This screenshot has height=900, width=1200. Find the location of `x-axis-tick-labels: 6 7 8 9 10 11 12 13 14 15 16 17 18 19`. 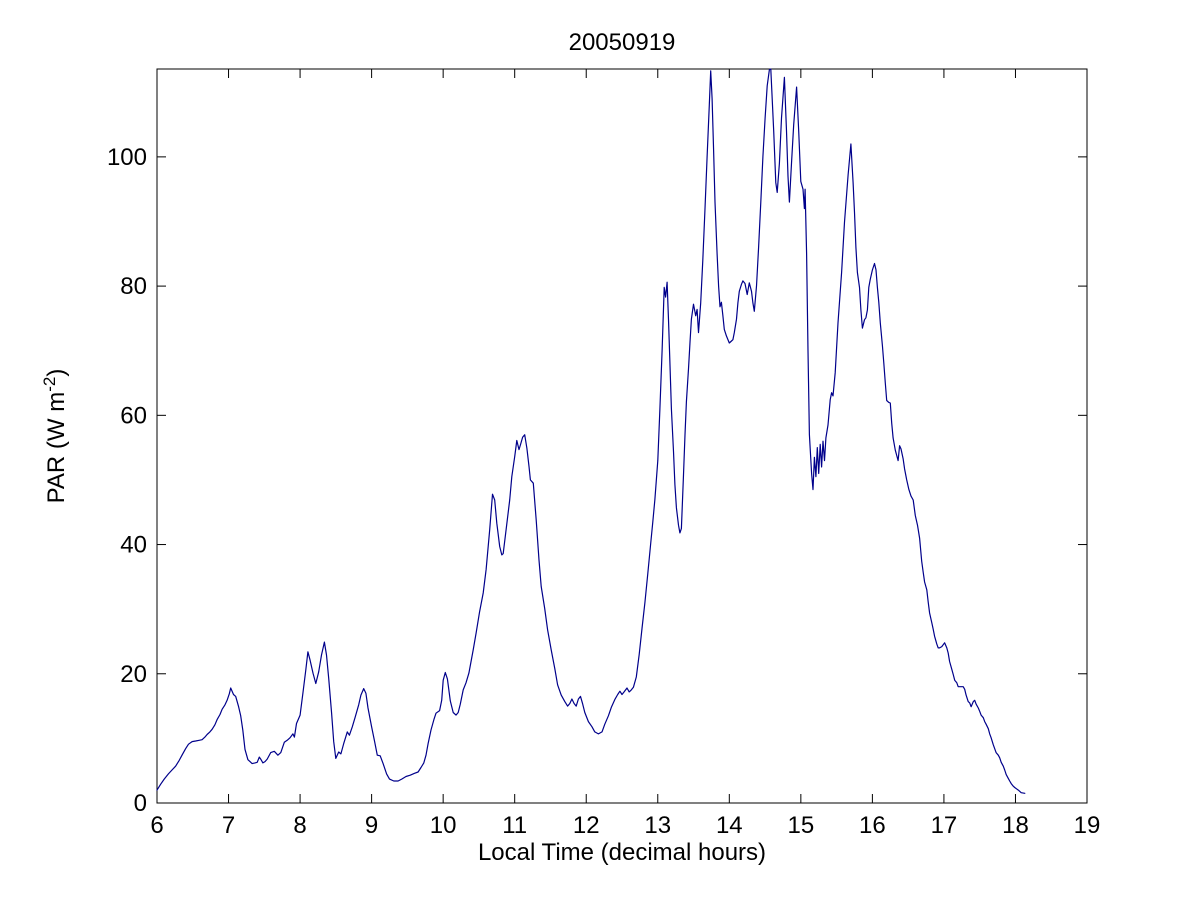

x-axis-tick-labels: 6 7 8 9 10 11 12 13 14 15 16 17 18 19 is located at coordinates (625, 825).